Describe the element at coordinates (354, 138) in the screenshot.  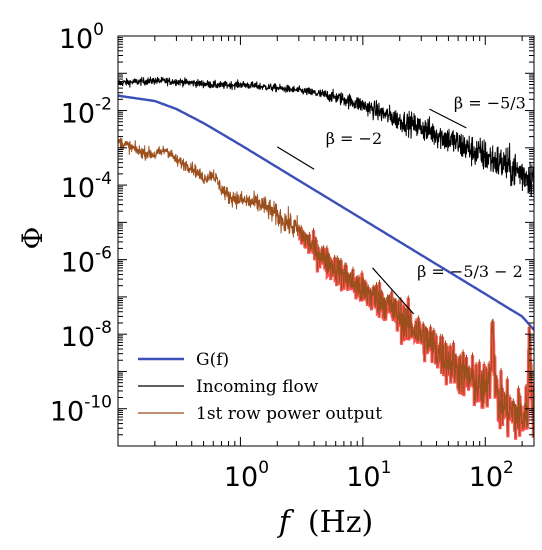
I see `slope-guide-label: β = −2` at that location.